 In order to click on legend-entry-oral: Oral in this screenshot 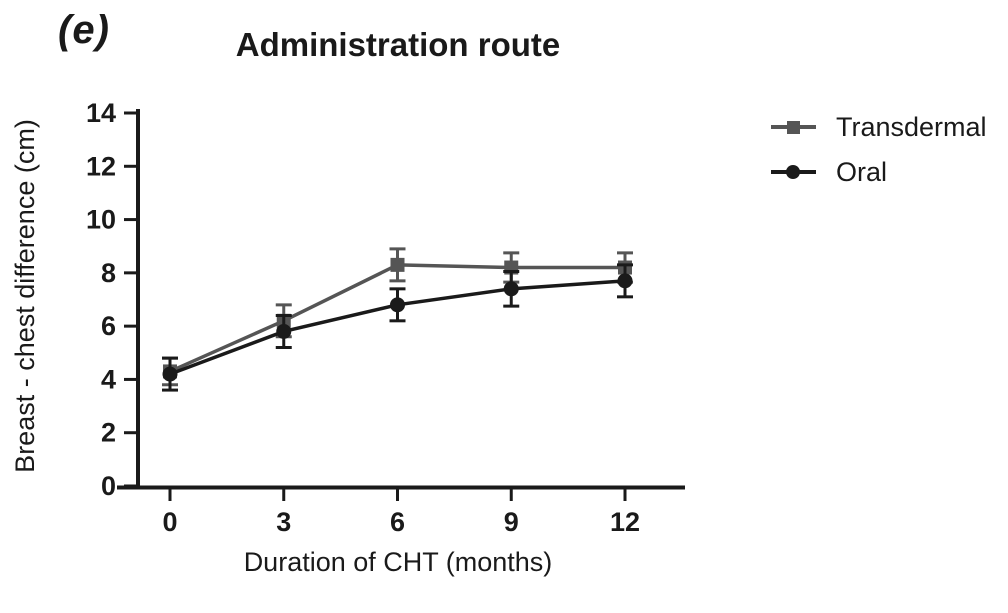, I will do `click(878, 172)`.